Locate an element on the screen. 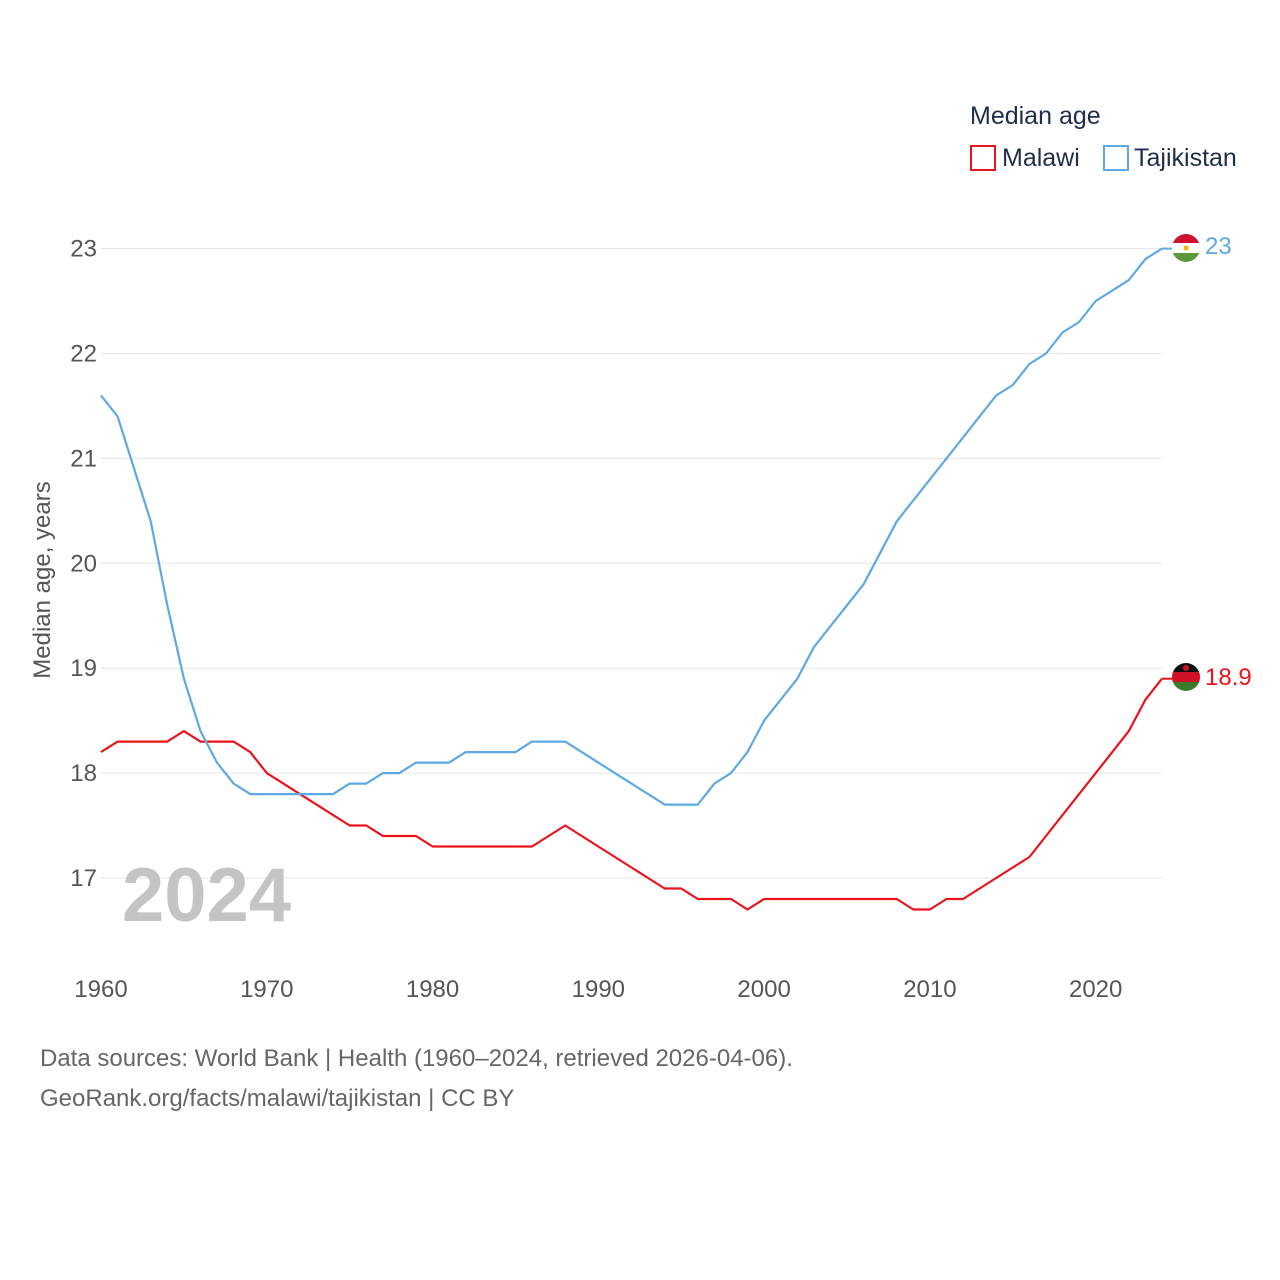 This screenshot has height=1280, width=1280. y-axis-ticks: 17 18 19 20 21 22 23 is located at coordinates (83, 564).